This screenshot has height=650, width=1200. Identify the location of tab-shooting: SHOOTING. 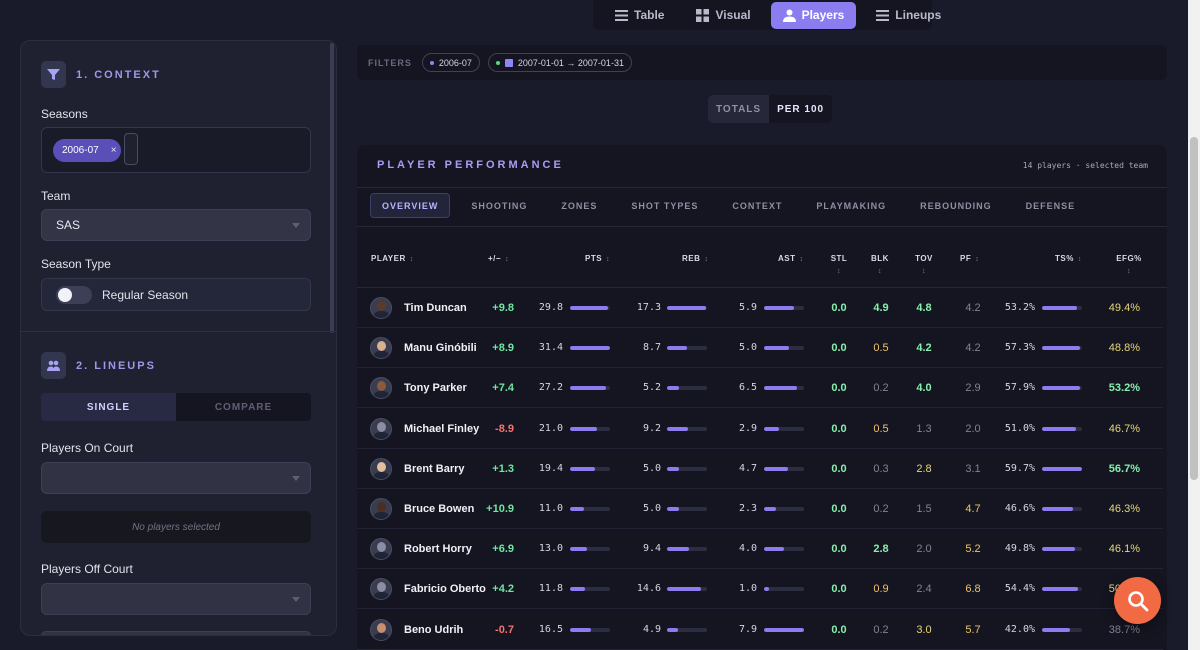
(499, 205).